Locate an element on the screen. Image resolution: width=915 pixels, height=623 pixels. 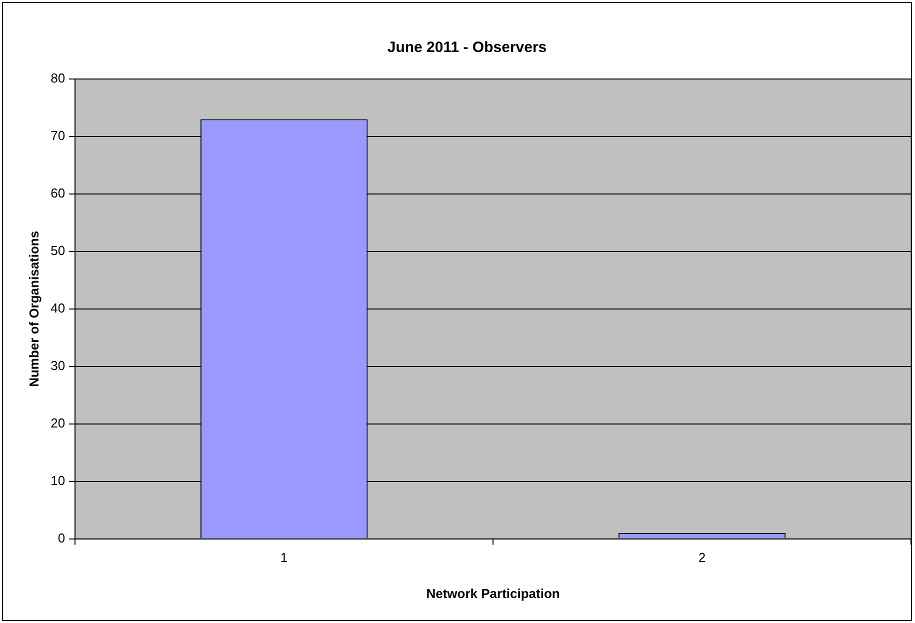
y-tick-label: 60 is located at coordinates (58, 193).